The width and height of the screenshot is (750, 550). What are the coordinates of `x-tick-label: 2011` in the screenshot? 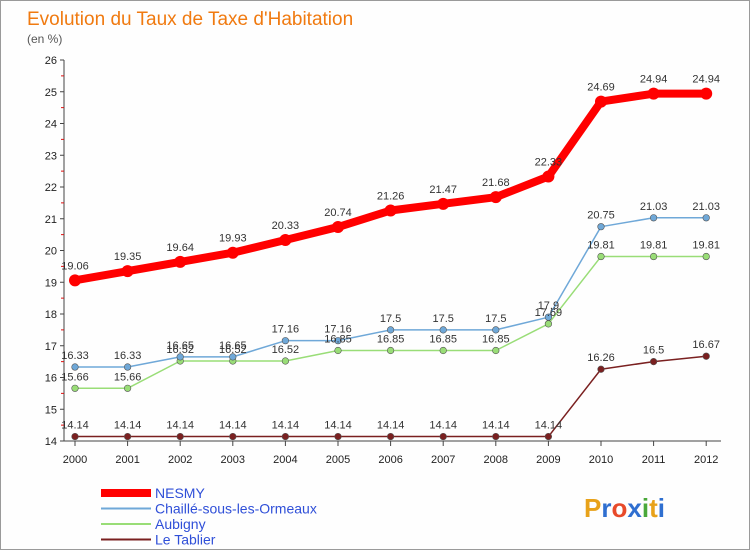 It's located at (654, 460).